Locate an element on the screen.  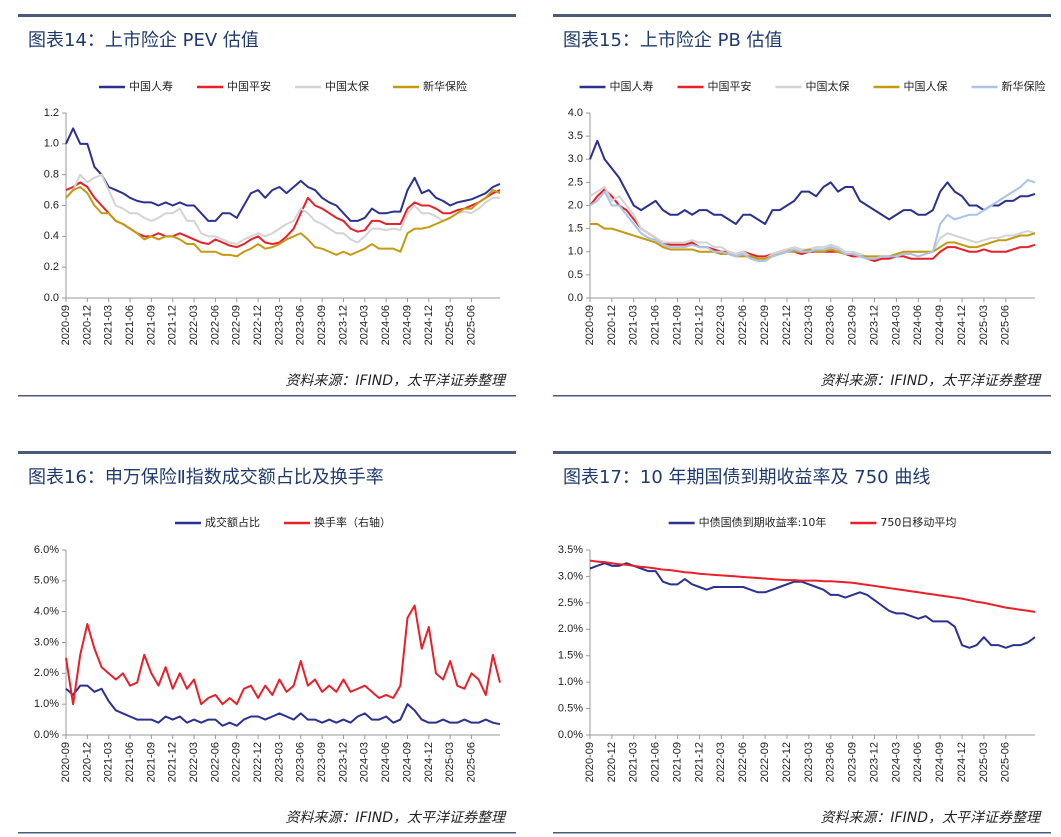
legend: 中债国债到期收益率:10年 750日移动平均 is located at coordinates (812, 522).